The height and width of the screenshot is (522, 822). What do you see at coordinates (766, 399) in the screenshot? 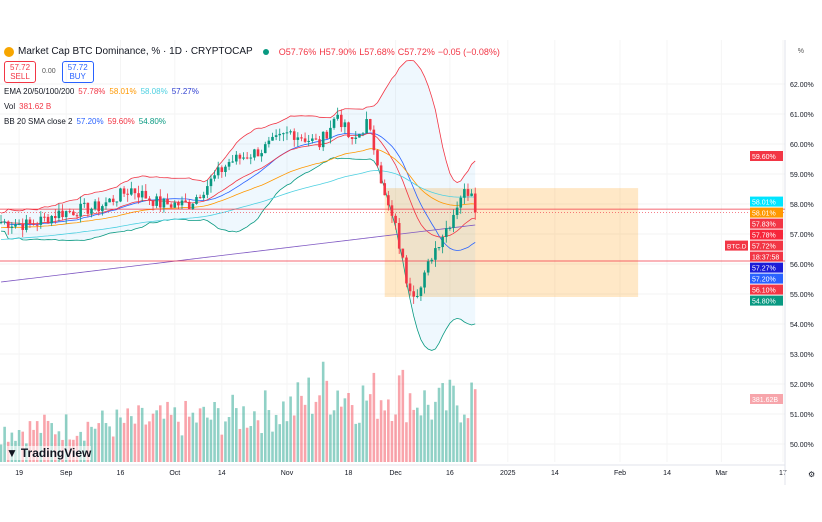
I see `volume-label-bg` at bounding box center [766, 399].